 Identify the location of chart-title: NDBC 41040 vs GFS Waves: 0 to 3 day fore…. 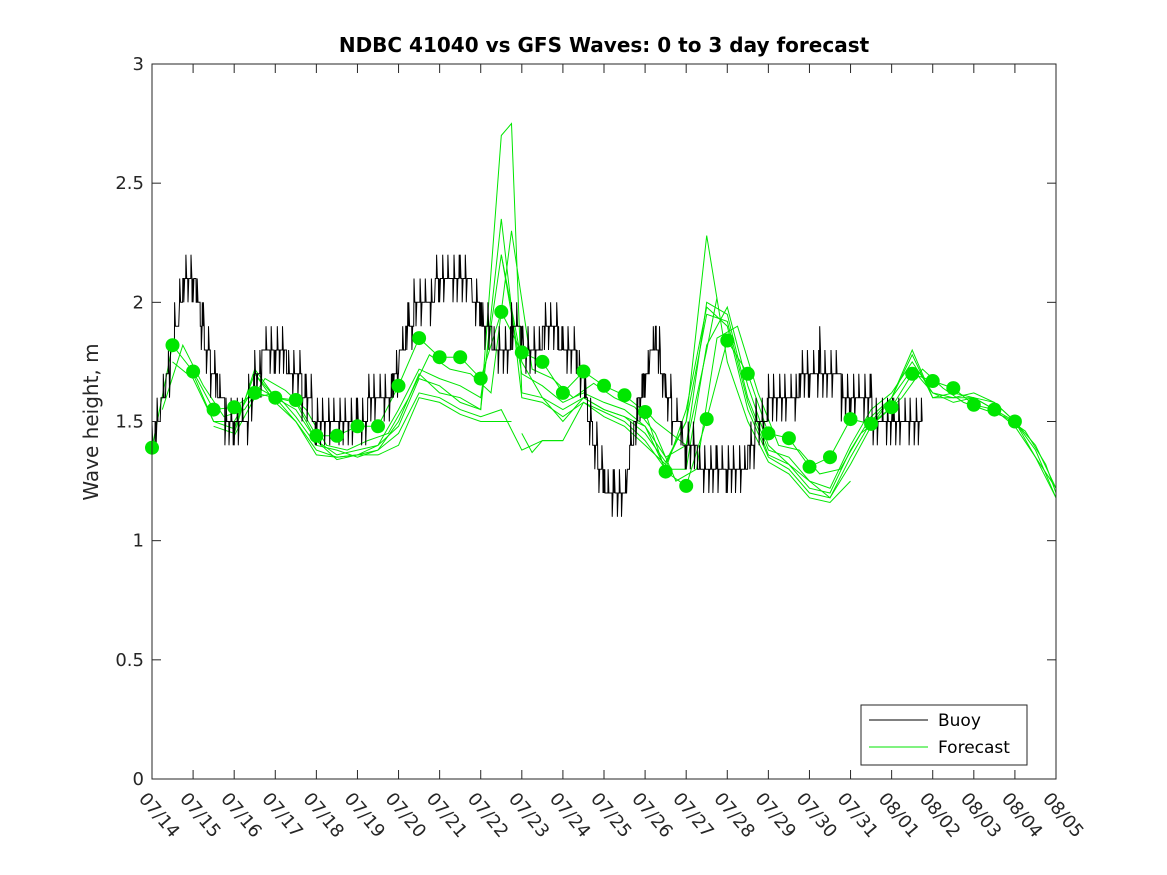
(604, 45).